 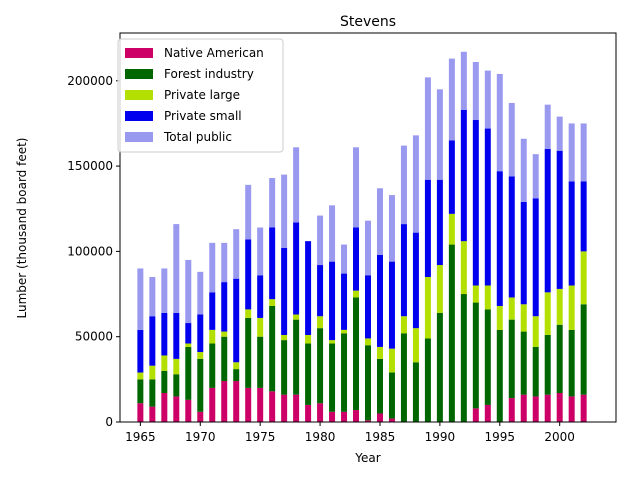 What do you see at coordinates (380, 437) in the screenshot?
I see `x-tick-label: 1985` at bounding box center [380, 437].